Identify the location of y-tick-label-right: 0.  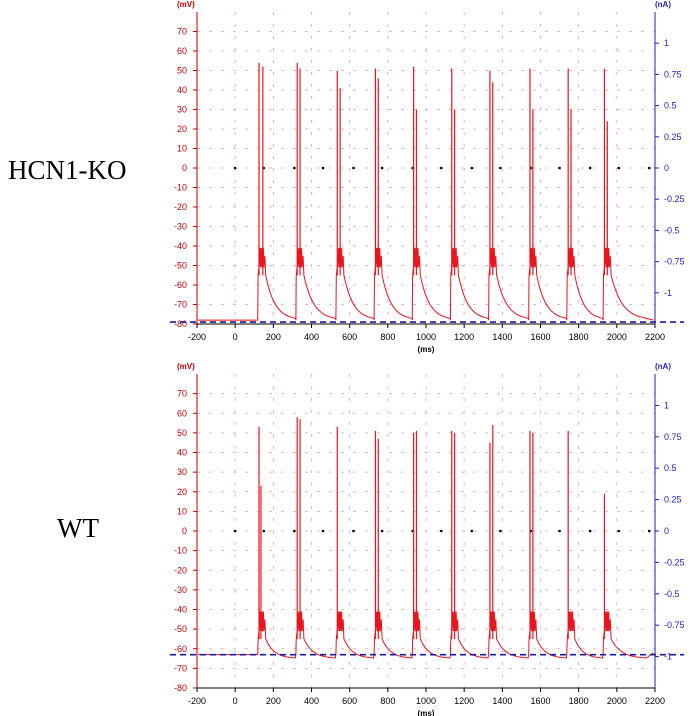
(666, 168).